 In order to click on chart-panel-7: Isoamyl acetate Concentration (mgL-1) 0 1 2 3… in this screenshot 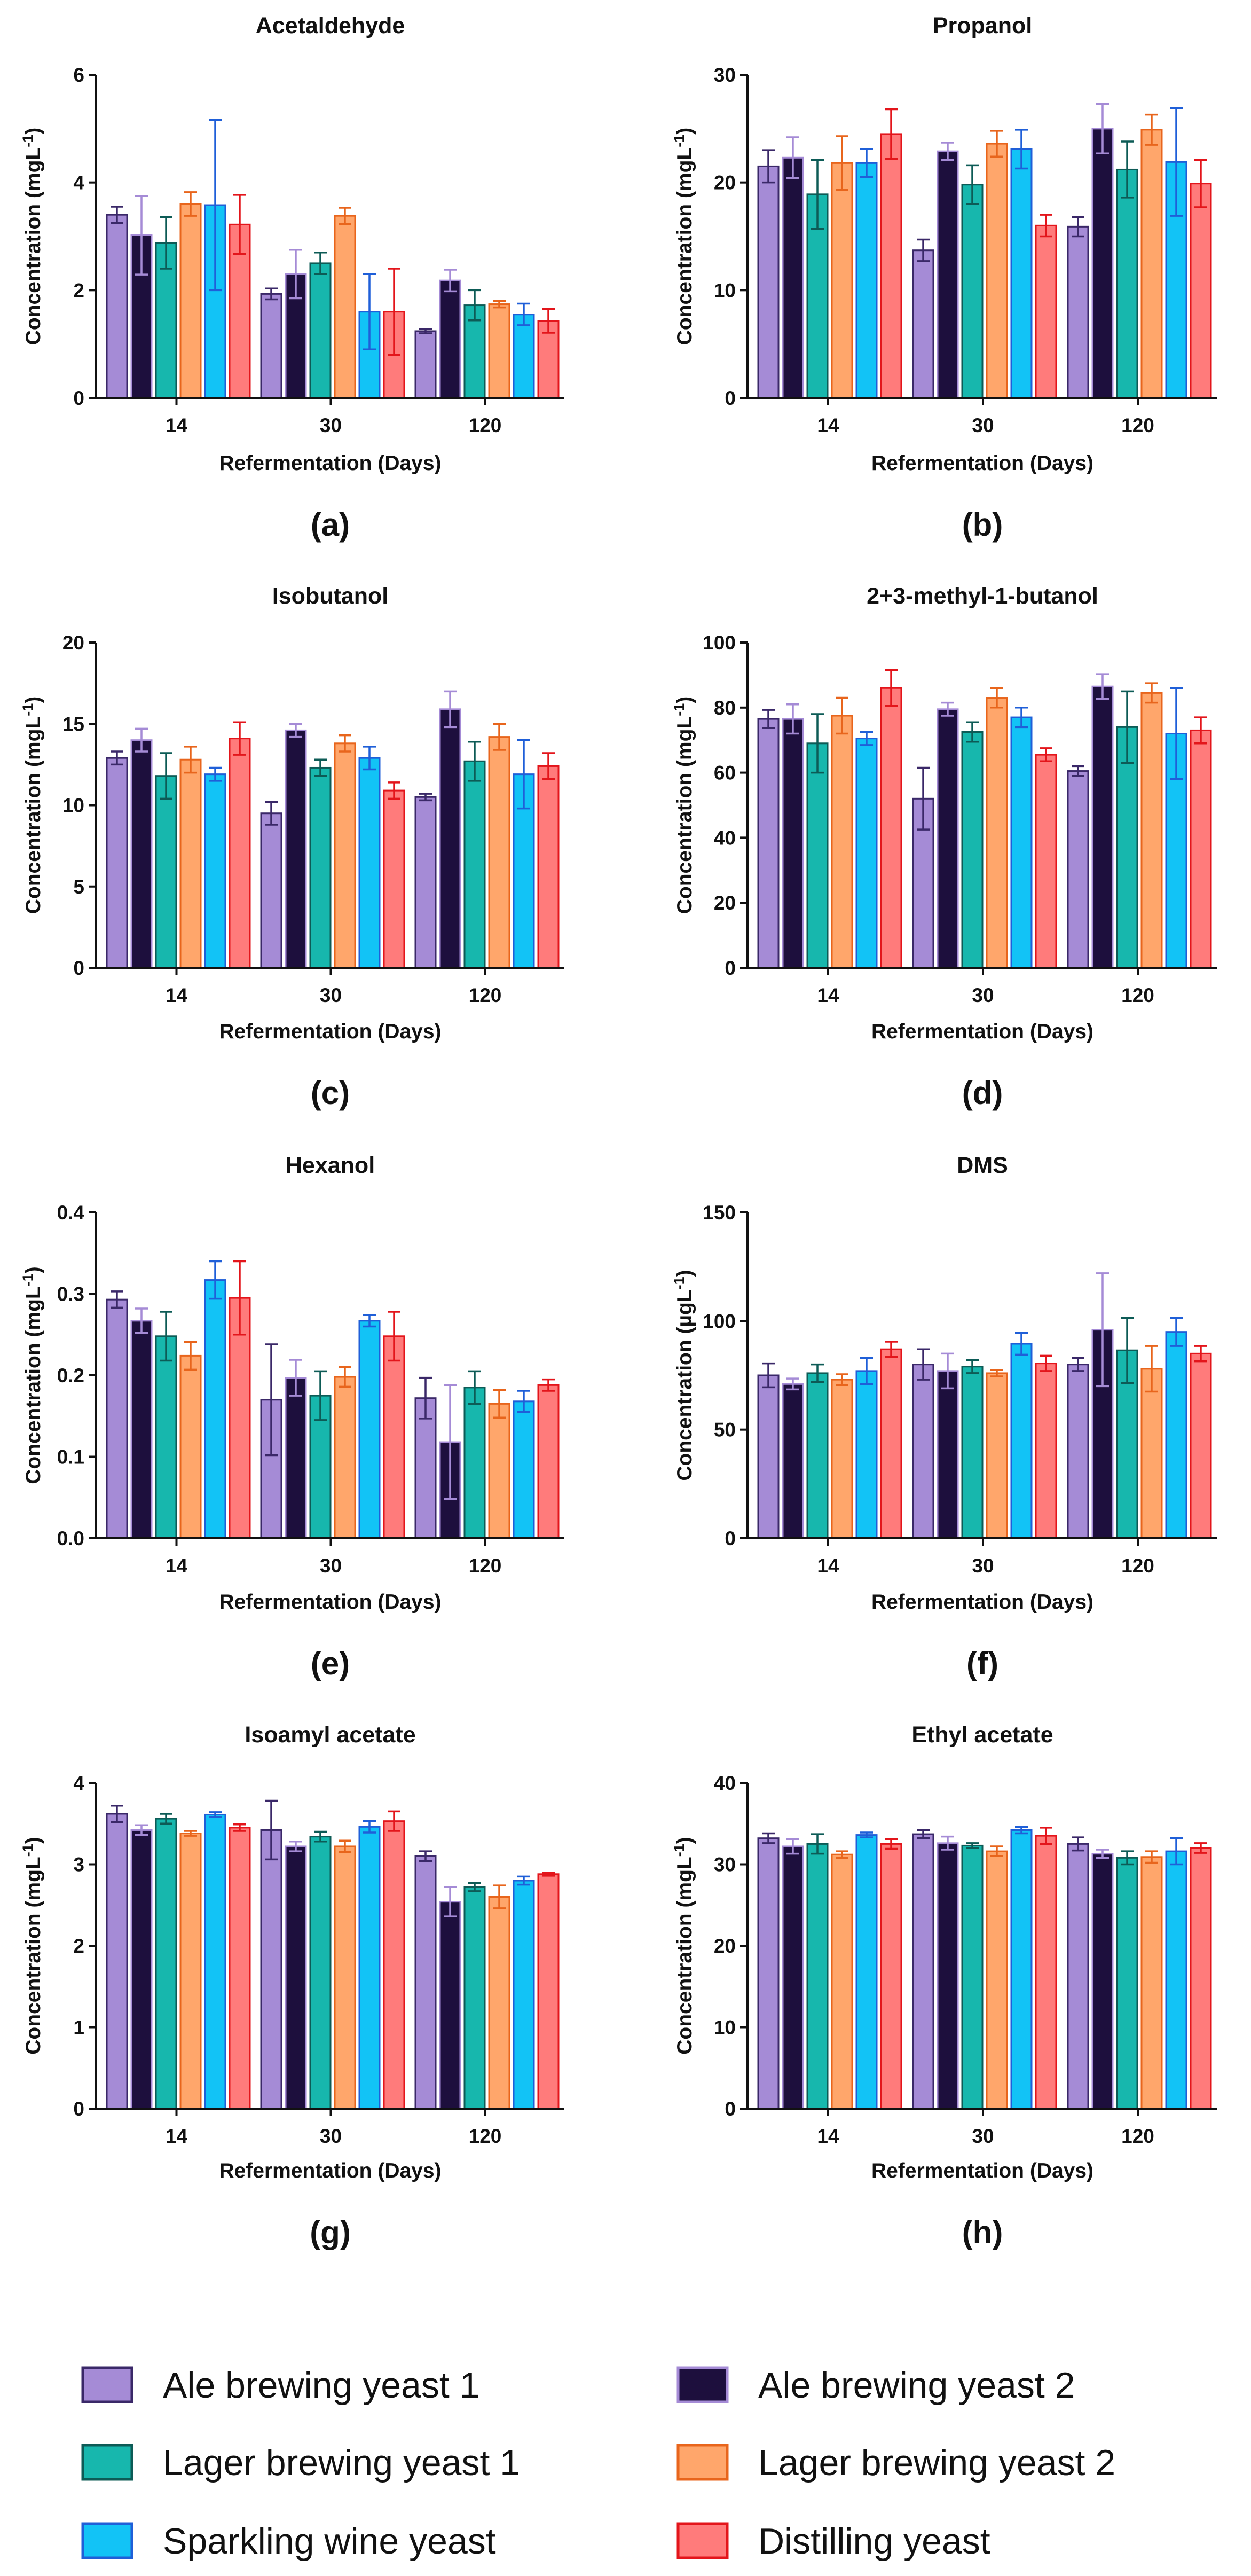, I will do `click(292, 1986)`.